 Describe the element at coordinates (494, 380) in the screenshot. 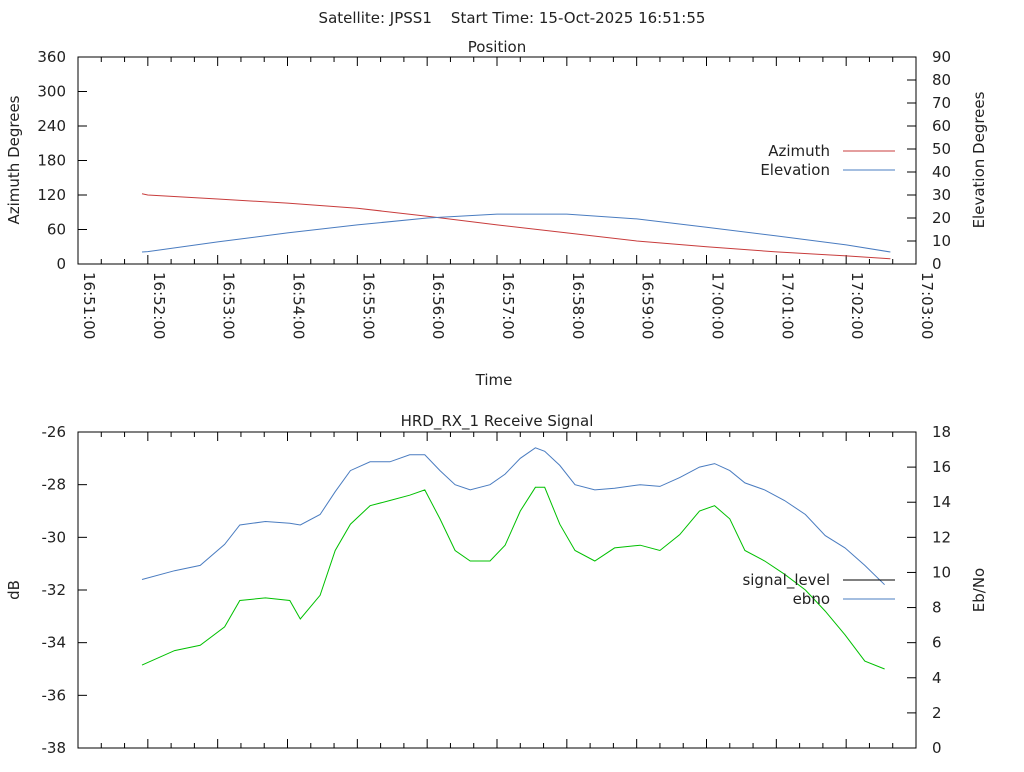

I see `position-xlabel: Time` at that location.